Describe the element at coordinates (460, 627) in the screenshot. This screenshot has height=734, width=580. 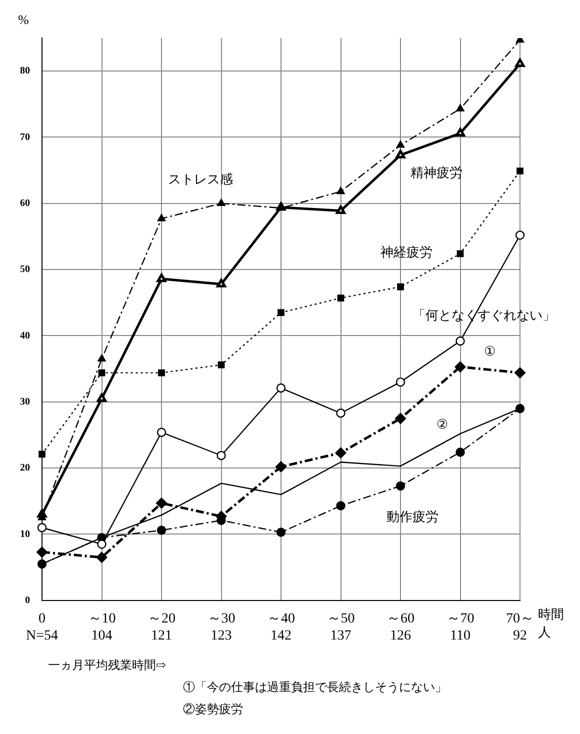
I see `x-tick-label: ～70 110` at that location.